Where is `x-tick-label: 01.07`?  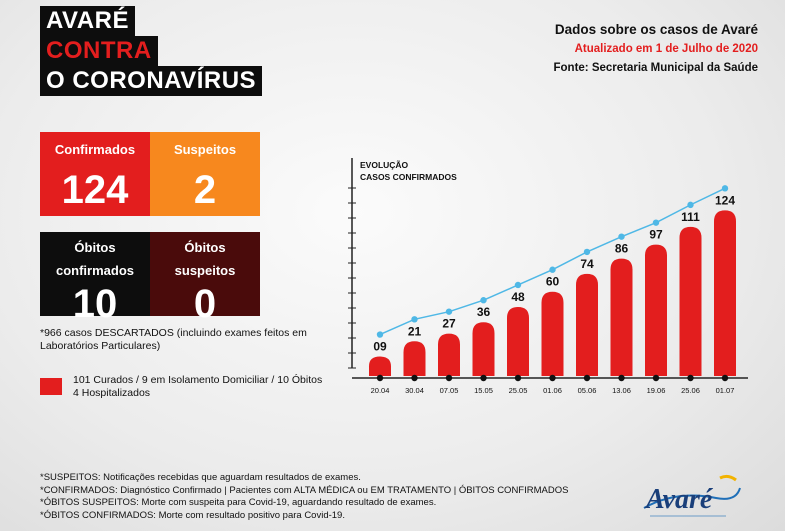 x-tick-label: 01.07 is located at coordinates (725, 390).